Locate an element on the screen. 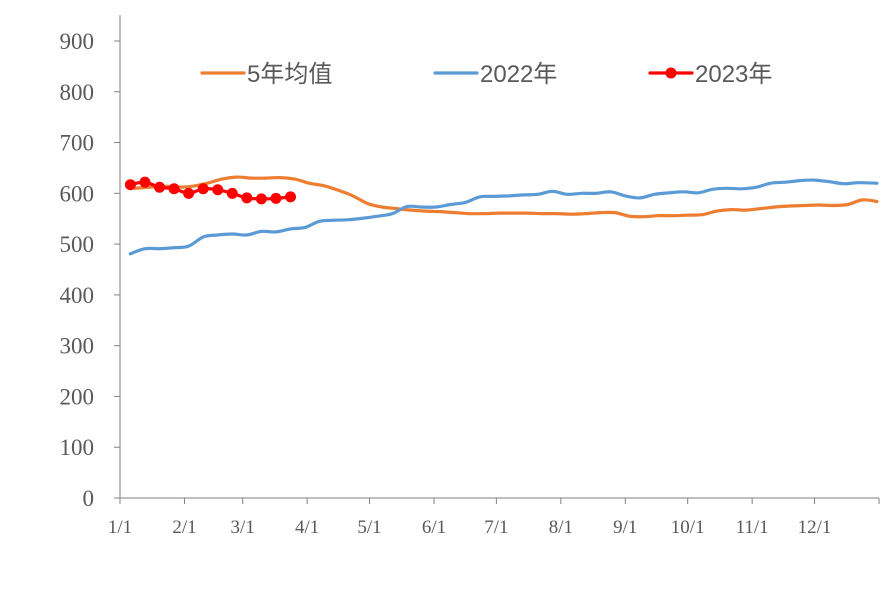  legend-item: 2022年 is located at coordinates (495, 74).